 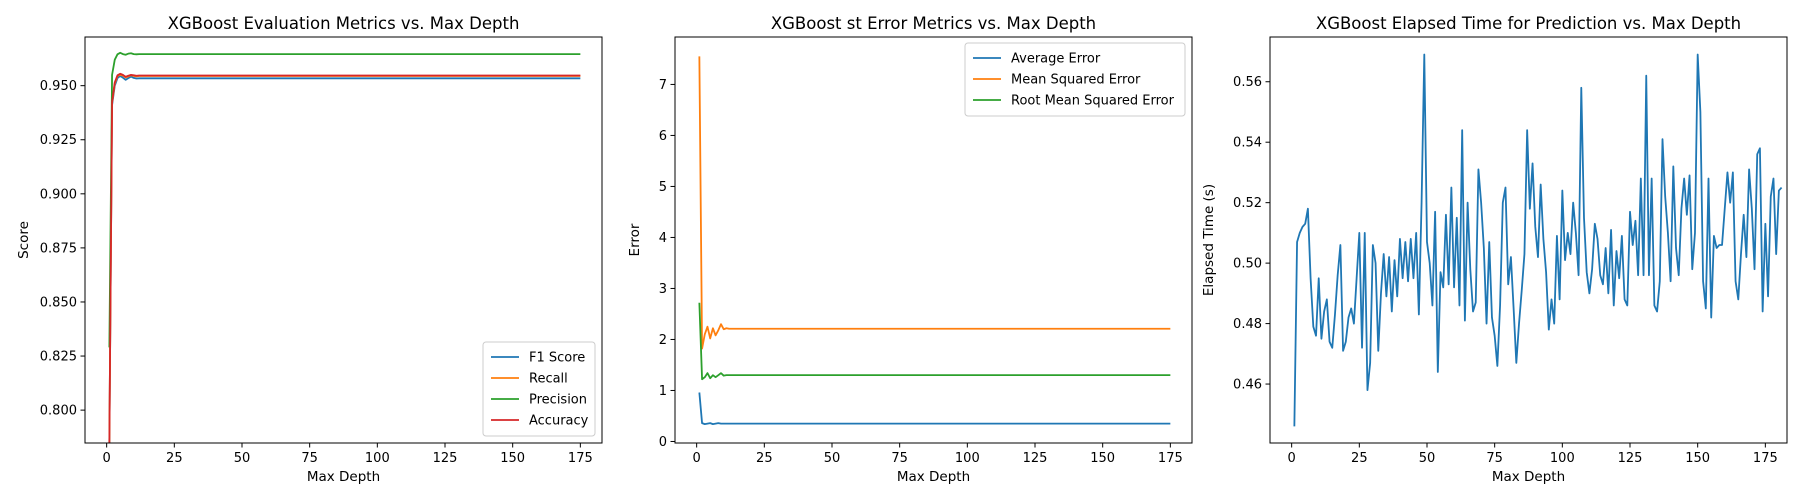 What do you see at coordinates (663, 442) in the screenshot?
I see `y-tick-label: 0` at bounding box center [663, 442].